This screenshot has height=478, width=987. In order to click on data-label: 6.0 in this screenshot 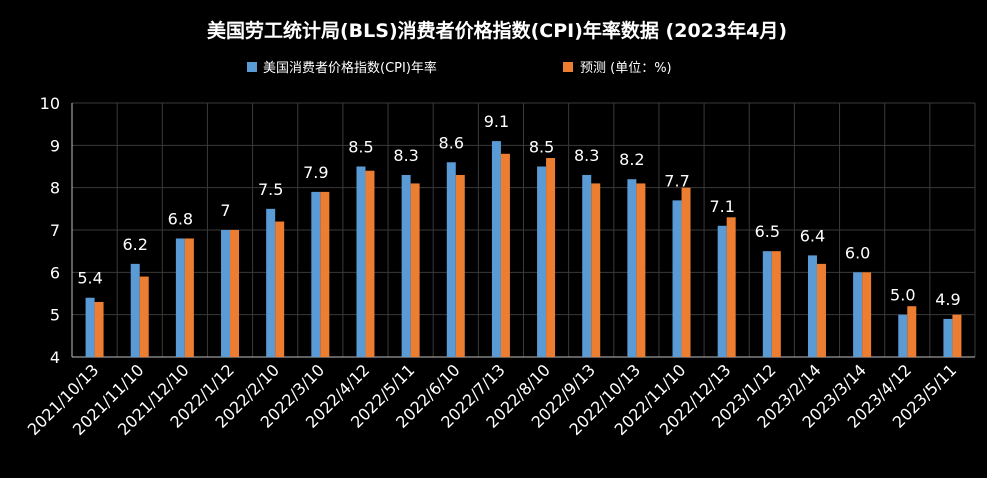, I will do `click(857, 252)`.